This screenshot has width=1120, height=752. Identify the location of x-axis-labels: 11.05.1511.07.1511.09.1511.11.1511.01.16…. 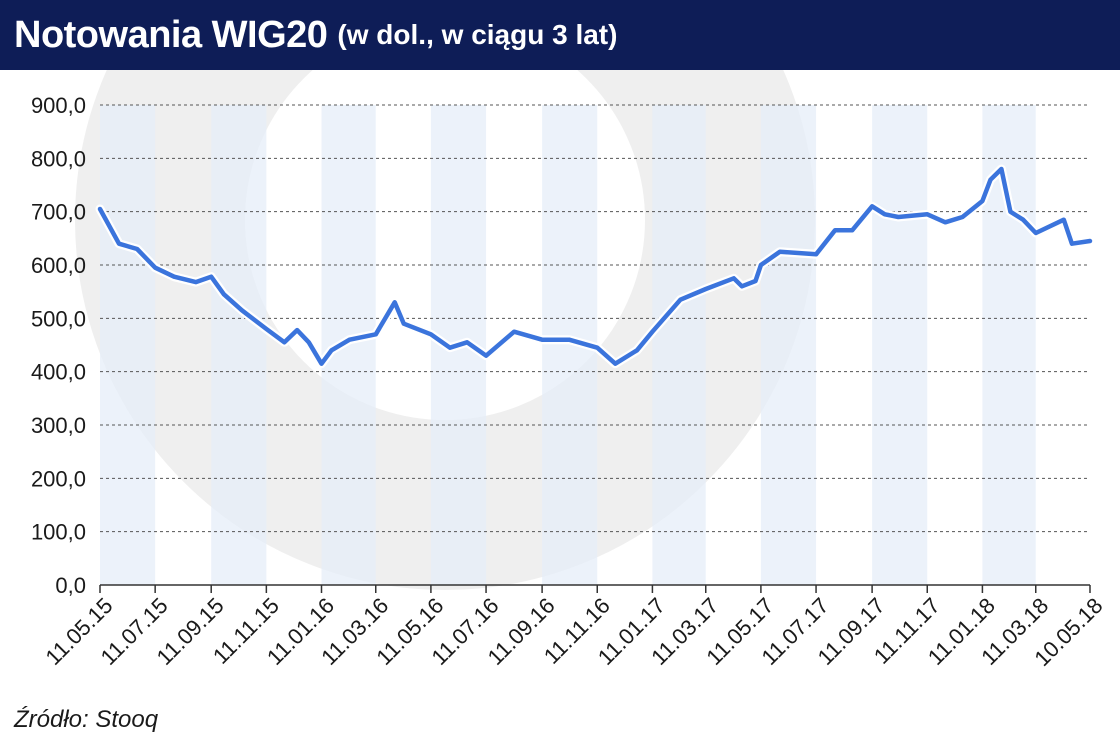
(573, 632).